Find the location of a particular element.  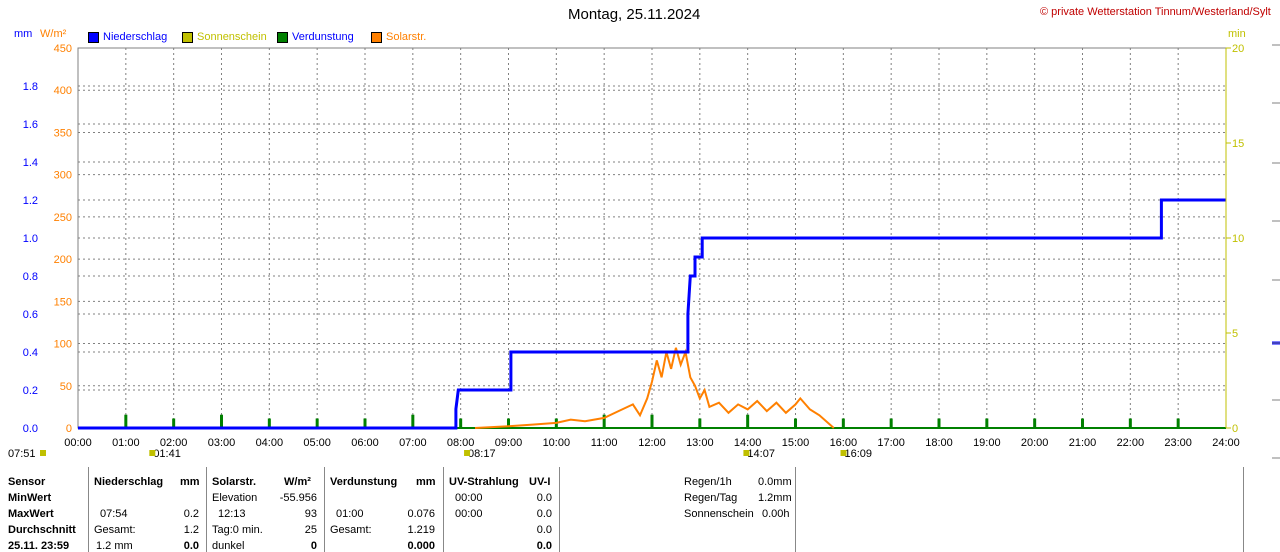

x-tick-label: 12:00 is located at coordinates (652, 443).